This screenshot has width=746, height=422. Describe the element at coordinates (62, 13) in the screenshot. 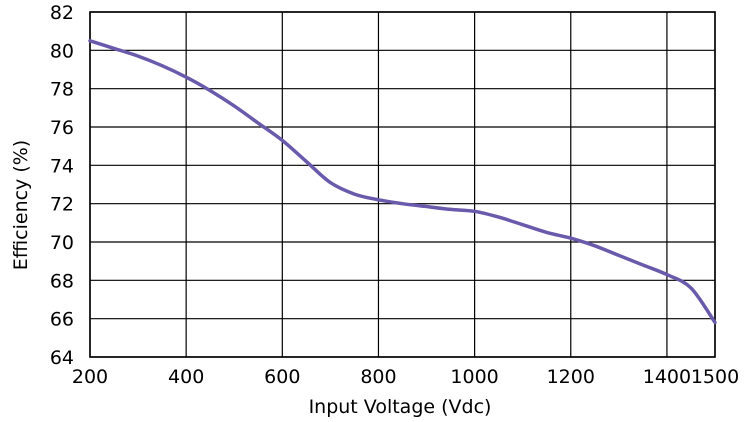

I see `y-tick-label: 82` at that location.